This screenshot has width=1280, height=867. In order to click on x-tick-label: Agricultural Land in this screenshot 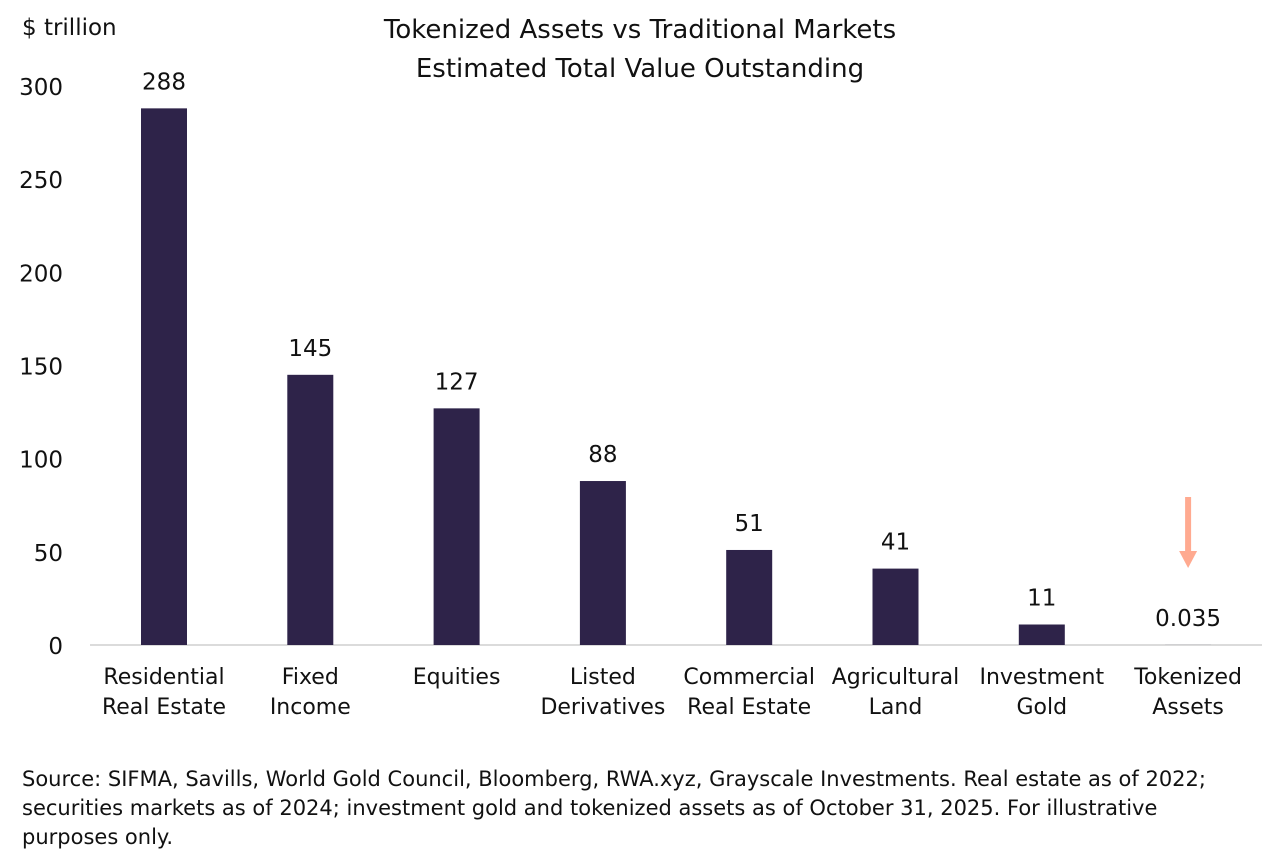, I will do `click(896, 692)`.